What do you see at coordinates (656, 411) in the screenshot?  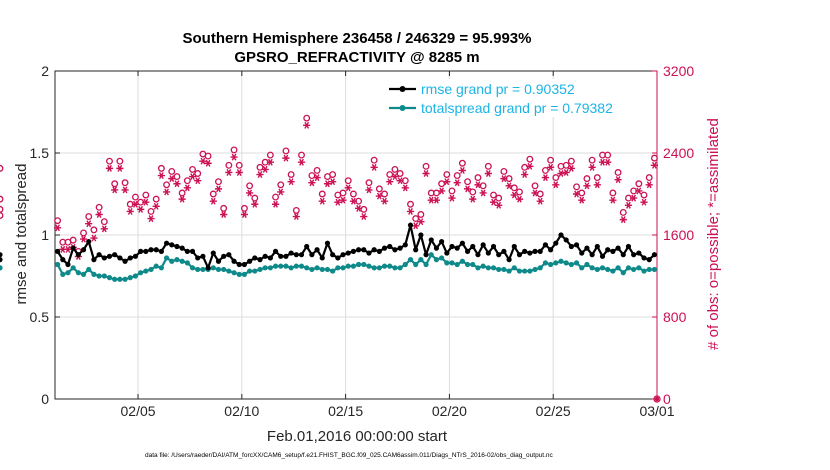 I see `x-tick-label: 03/01` at bounding box center [656, 411].